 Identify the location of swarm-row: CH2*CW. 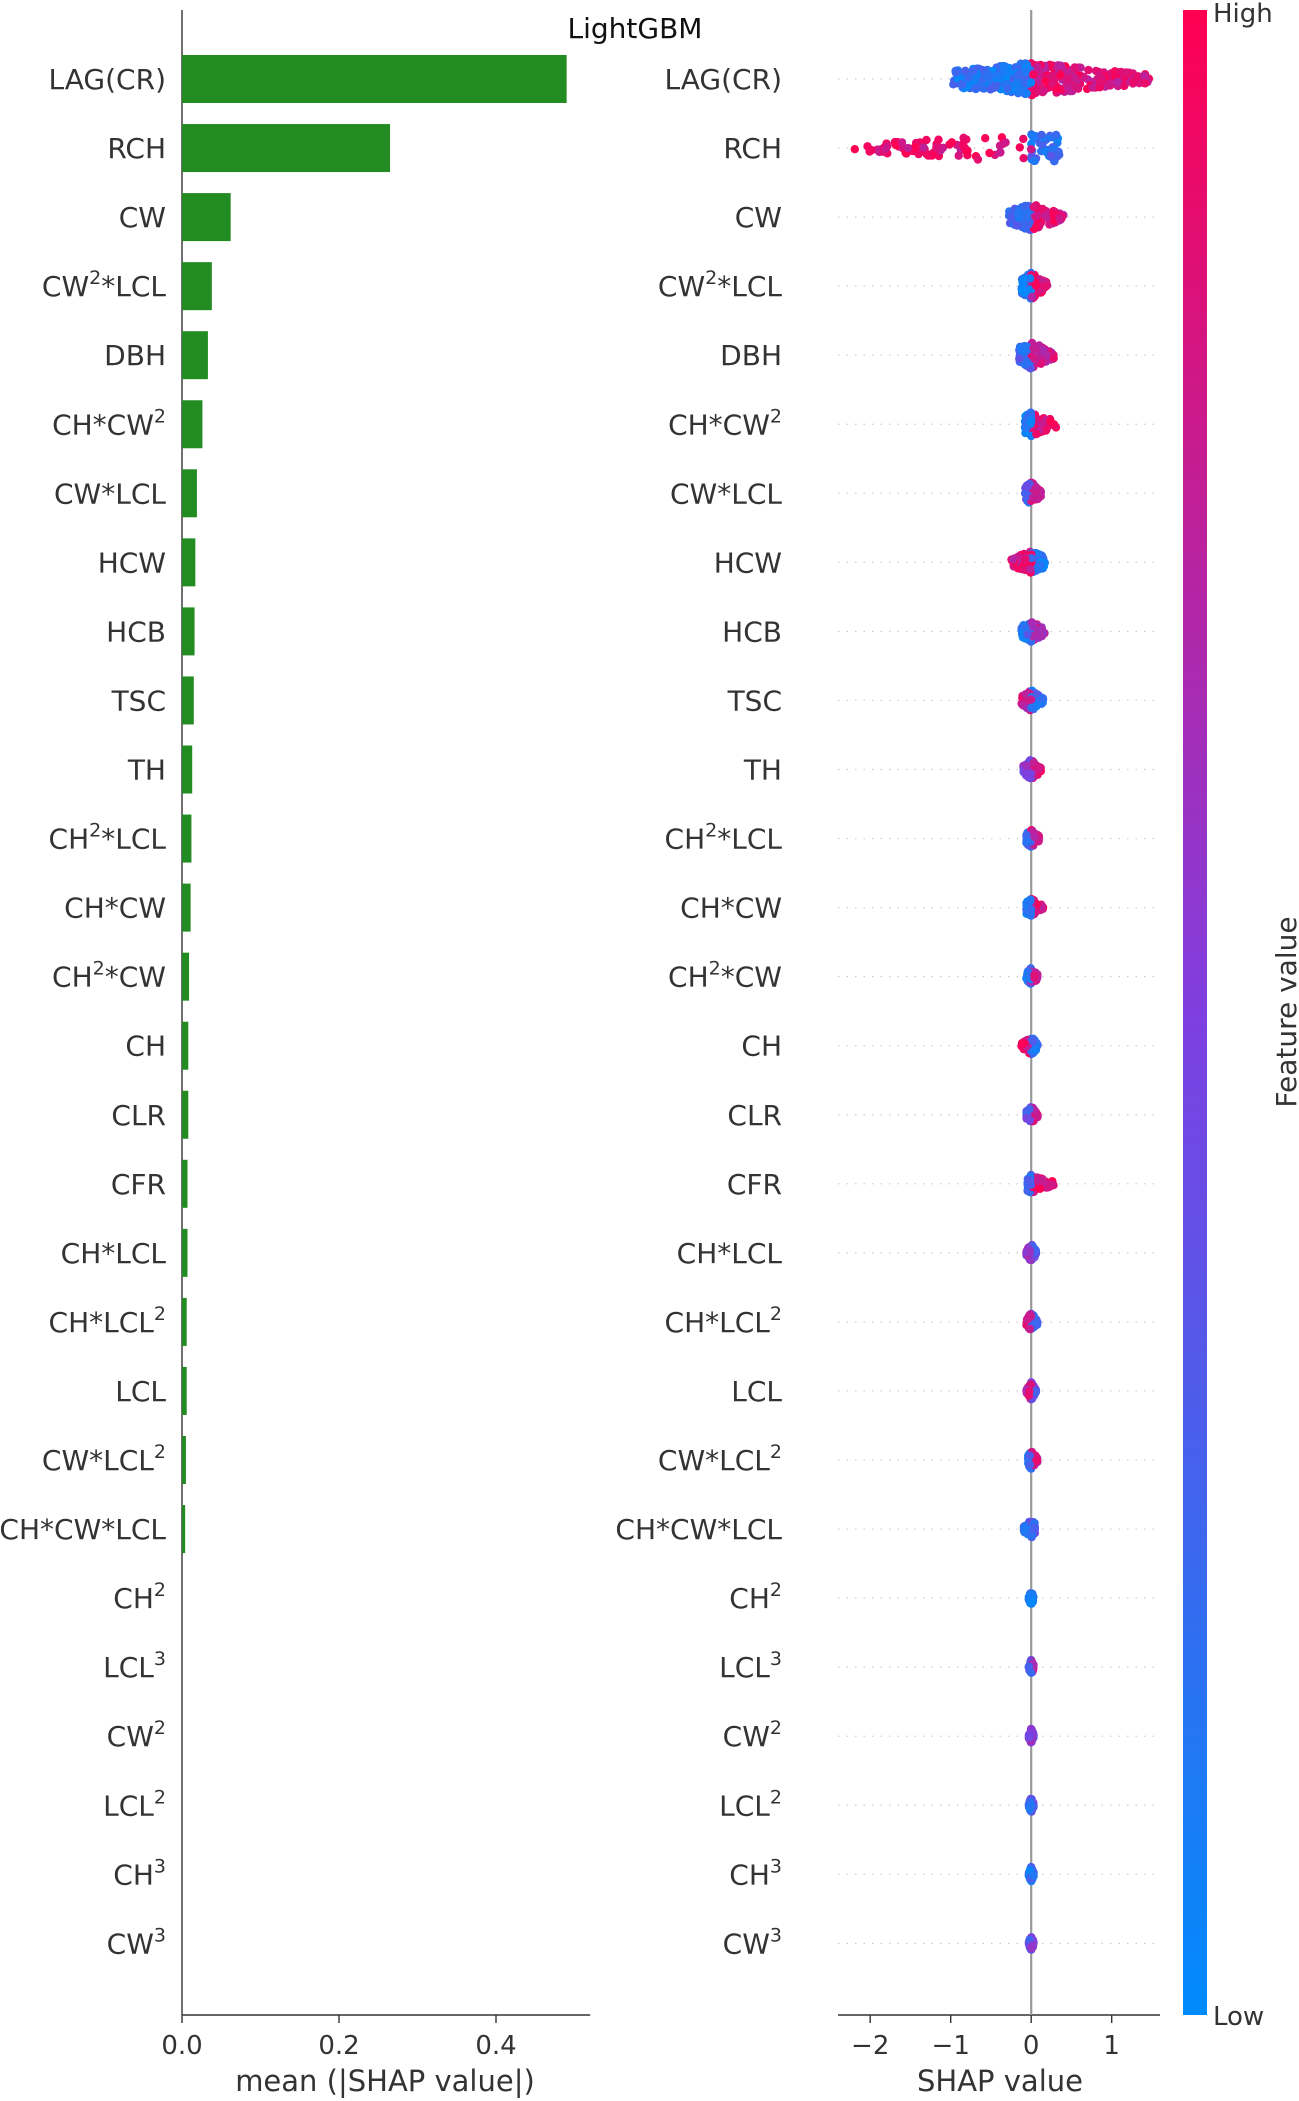
(914, 976).